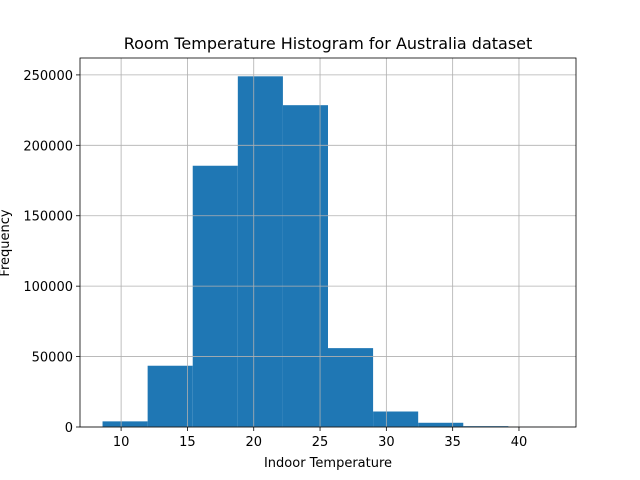 The image size is (640, 480). Describe the element at coordinates (519, 442) in the screenshot. I see `x-tick-label: 40` at that location.